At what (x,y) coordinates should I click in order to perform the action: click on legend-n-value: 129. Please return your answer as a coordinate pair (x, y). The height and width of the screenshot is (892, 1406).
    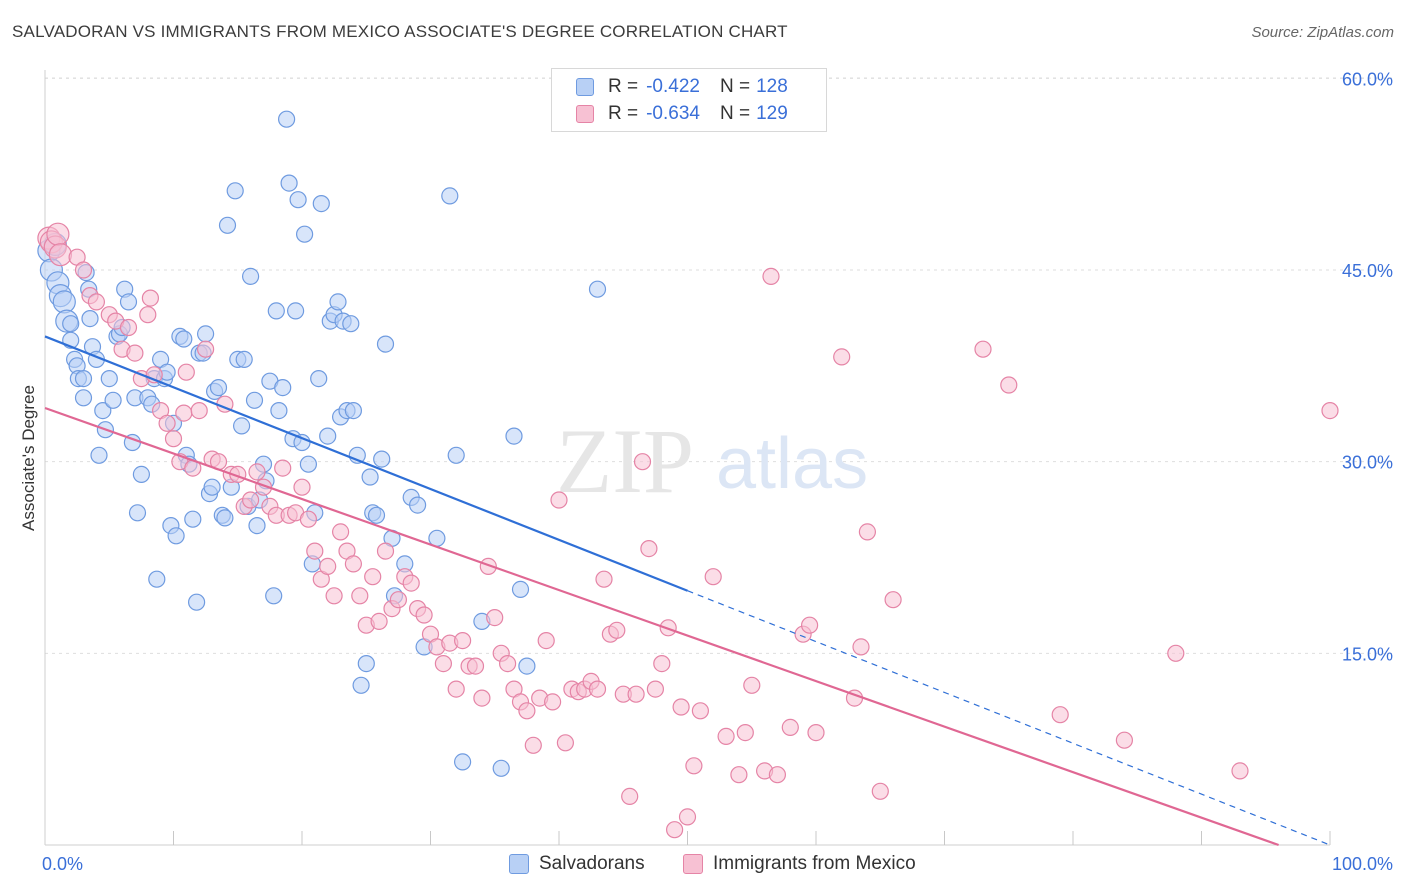
    Looking at the image, I should click on (772, 113).